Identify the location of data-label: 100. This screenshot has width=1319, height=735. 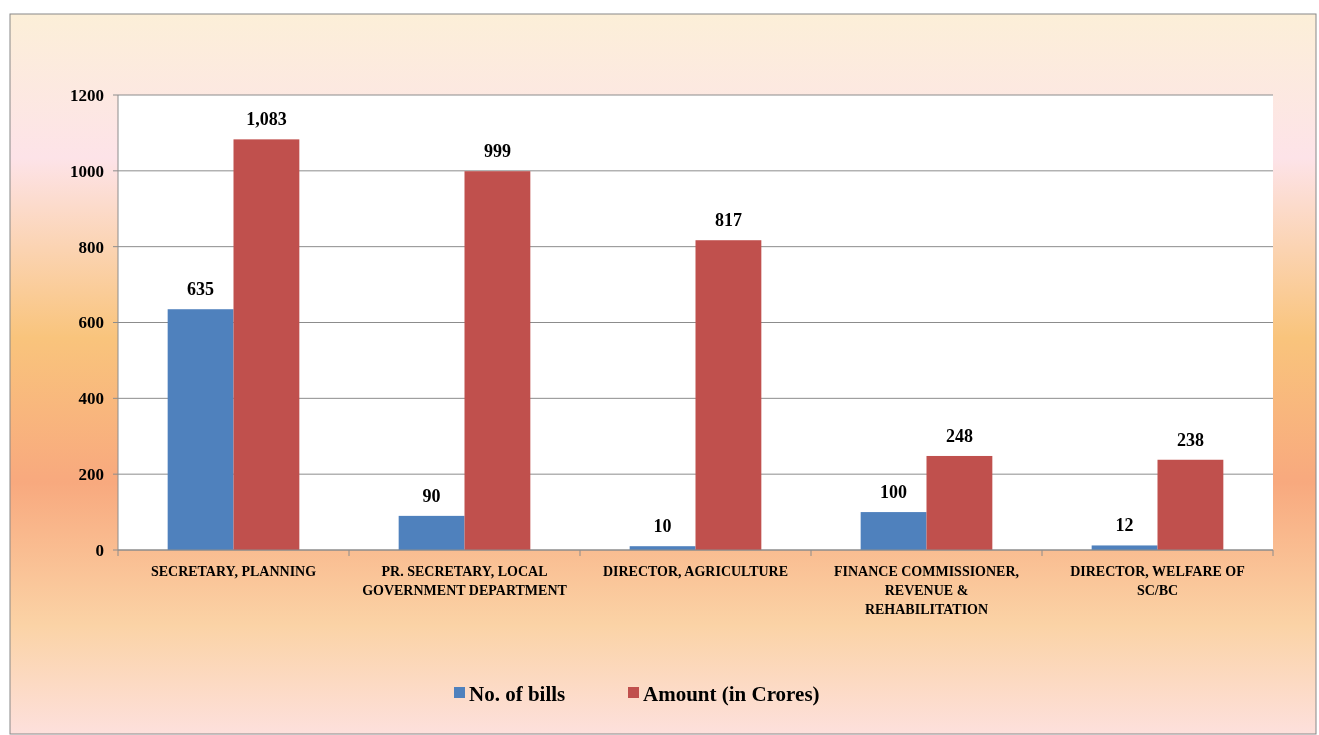
(894, 492).